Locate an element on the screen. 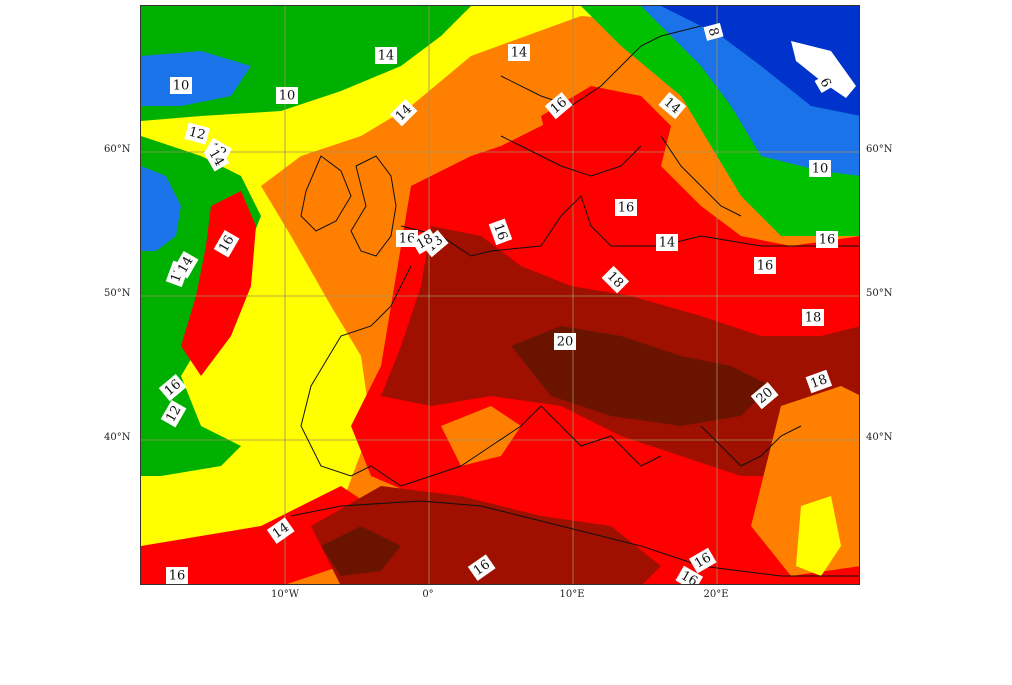 The height and width of the screenshot is (685, 1012). lon-label-20e: 20°E is located at coordinates (716, 594).